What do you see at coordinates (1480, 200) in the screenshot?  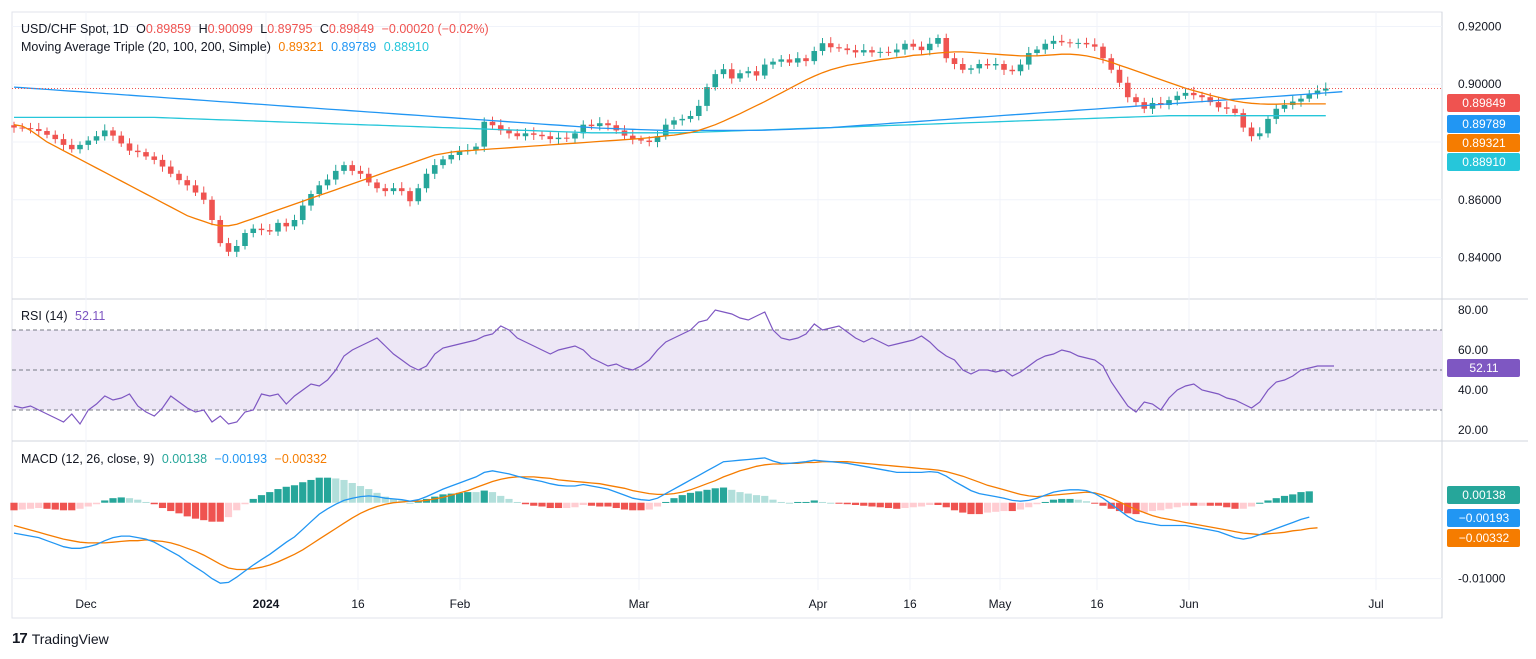 I see `price-tick-label: 0.86000` at bounding box center [1480, 200].